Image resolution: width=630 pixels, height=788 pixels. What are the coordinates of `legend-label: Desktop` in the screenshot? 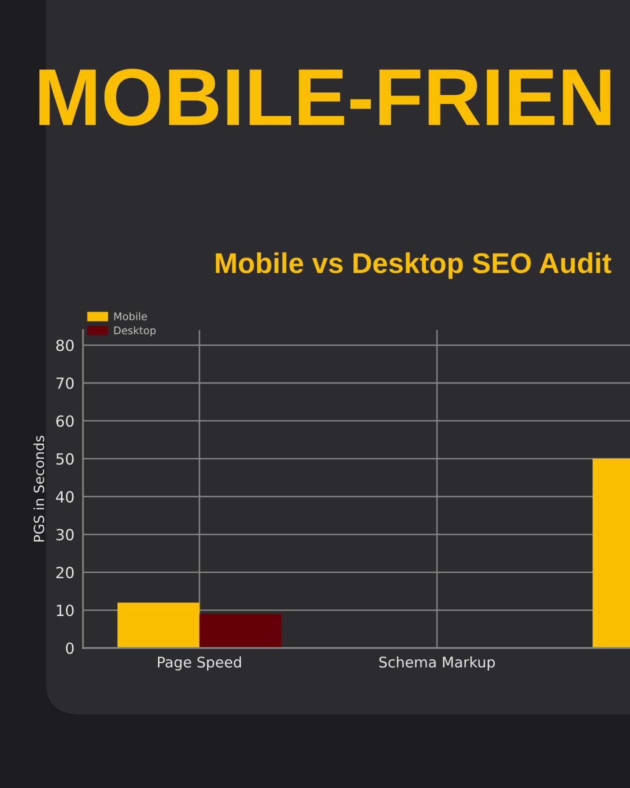 It's located at (135, 331).